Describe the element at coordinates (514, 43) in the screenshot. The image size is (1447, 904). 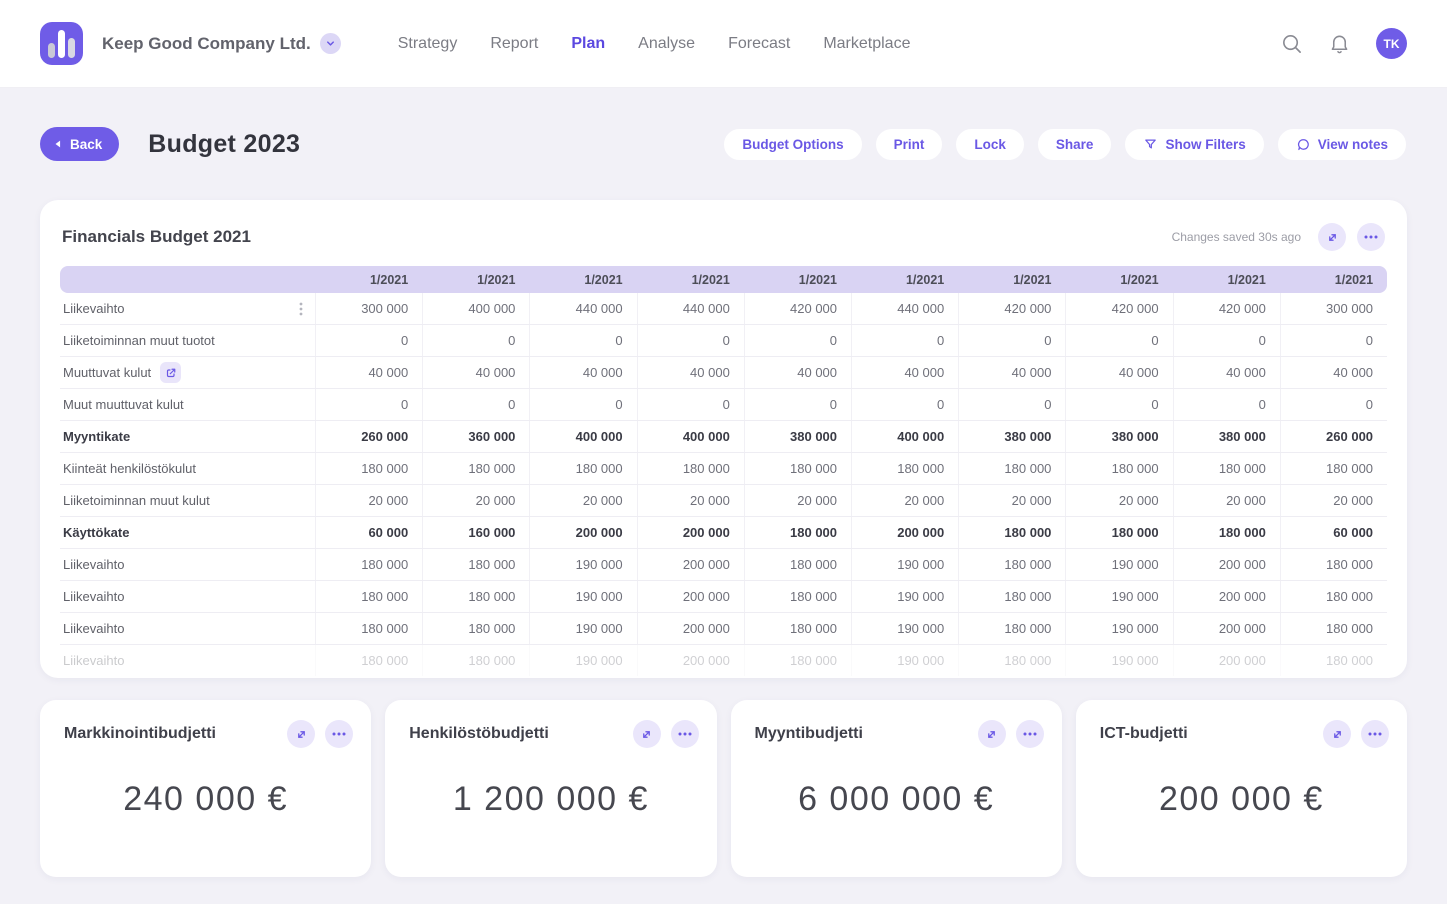
I see `nav-item-report: Report` at that location.